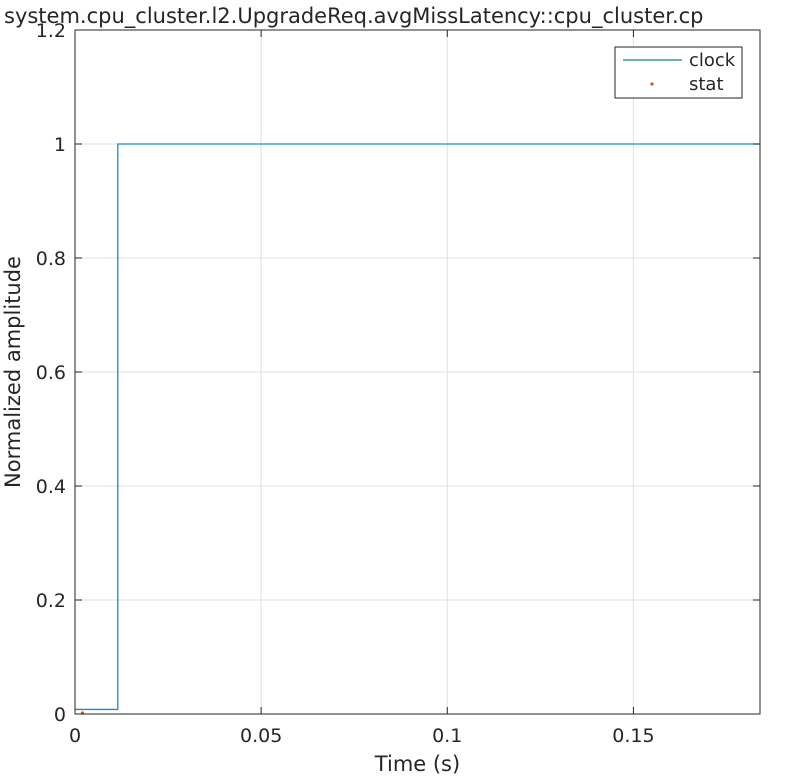  Describe the element at coordinates (261, 736) in the screenshot. I see `x-tick-label: 0.05` at that location.